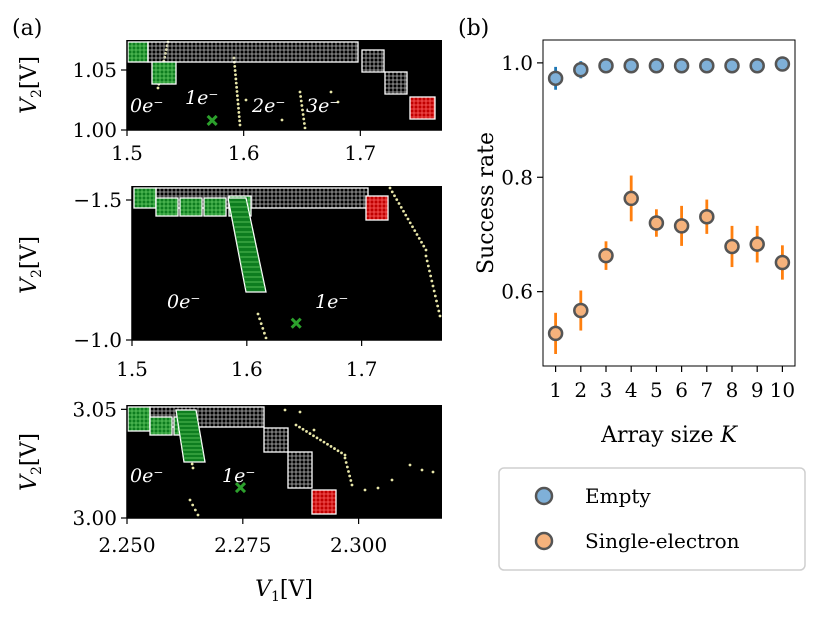 This screenshot has height=636, width=829. I want to click on y-tick-label: 3.00, so click(94, 518).